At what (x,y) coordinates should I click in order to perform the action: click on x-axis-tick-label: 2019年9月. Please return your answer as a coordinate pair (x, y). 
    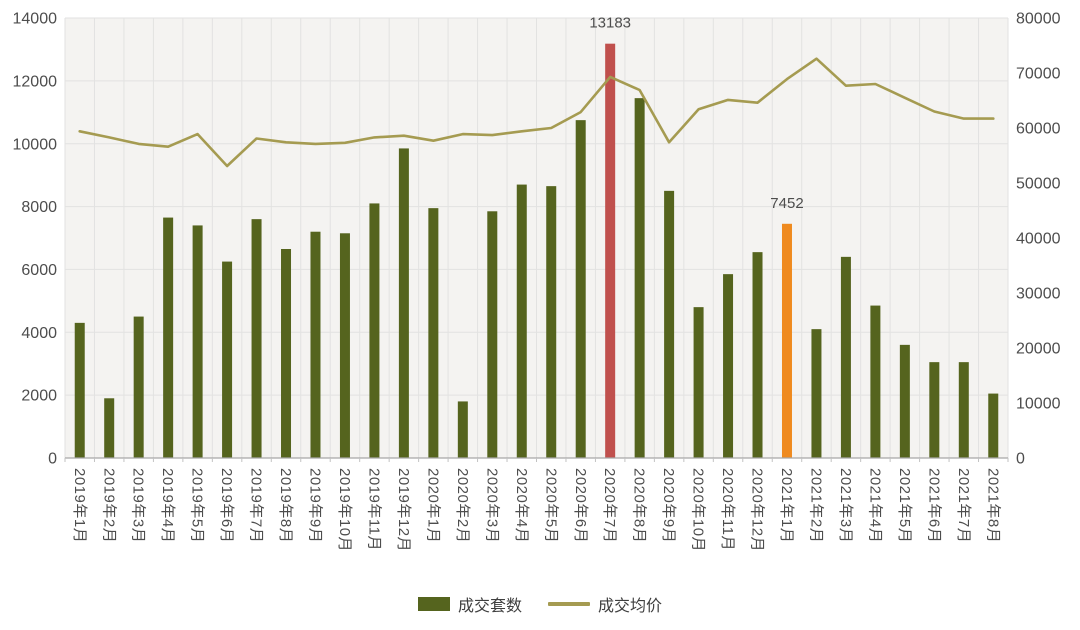
    Looking at the image, I should click on (315, 505).